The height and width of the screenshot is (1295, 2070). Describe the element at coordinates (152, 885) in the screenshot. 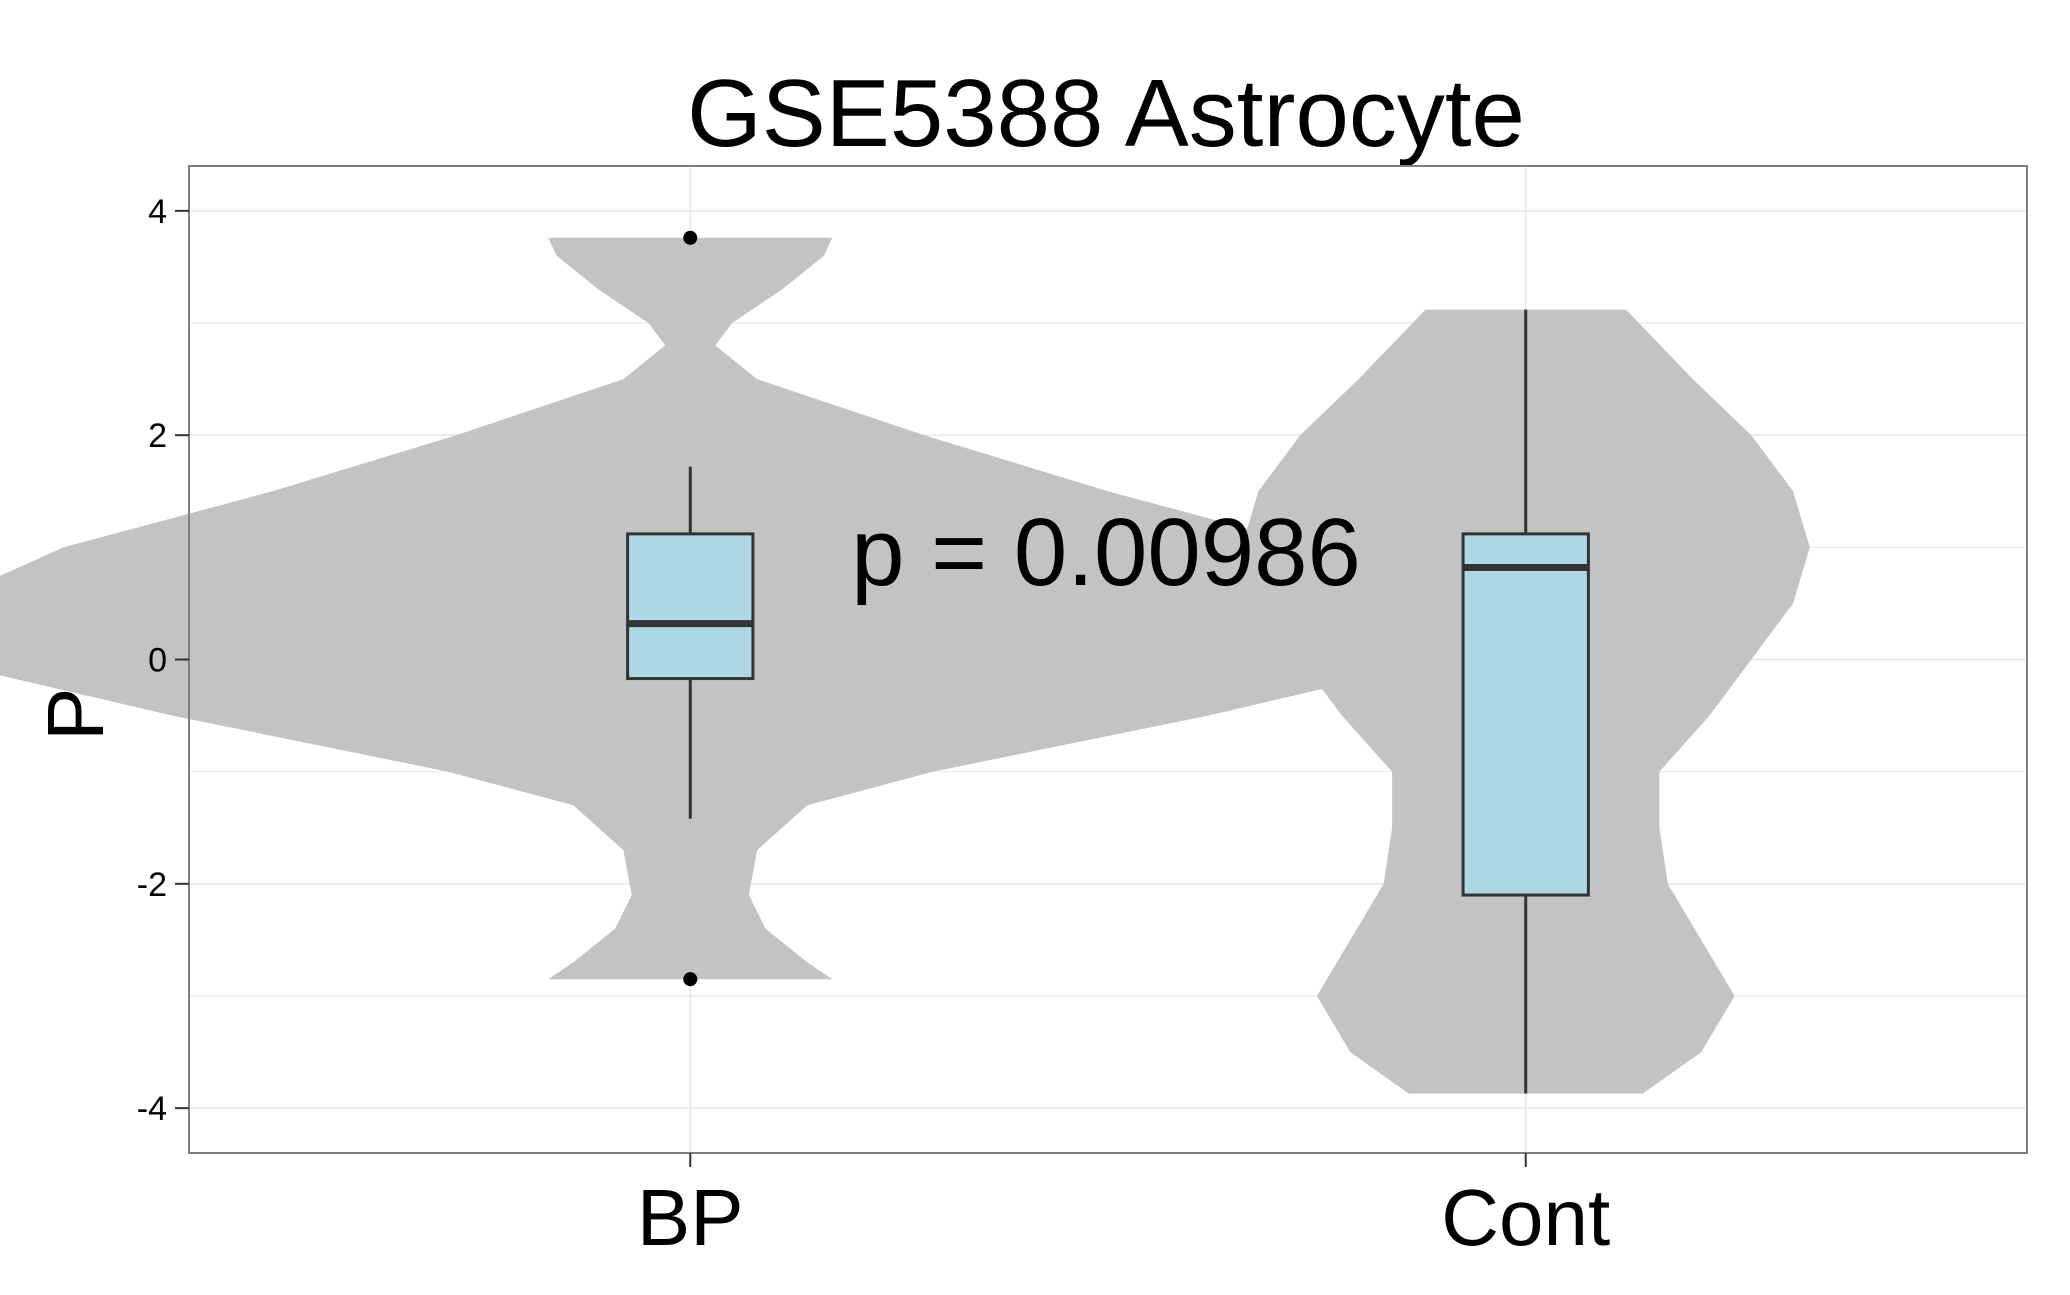

I see `y-tick-label: -2` at that location.